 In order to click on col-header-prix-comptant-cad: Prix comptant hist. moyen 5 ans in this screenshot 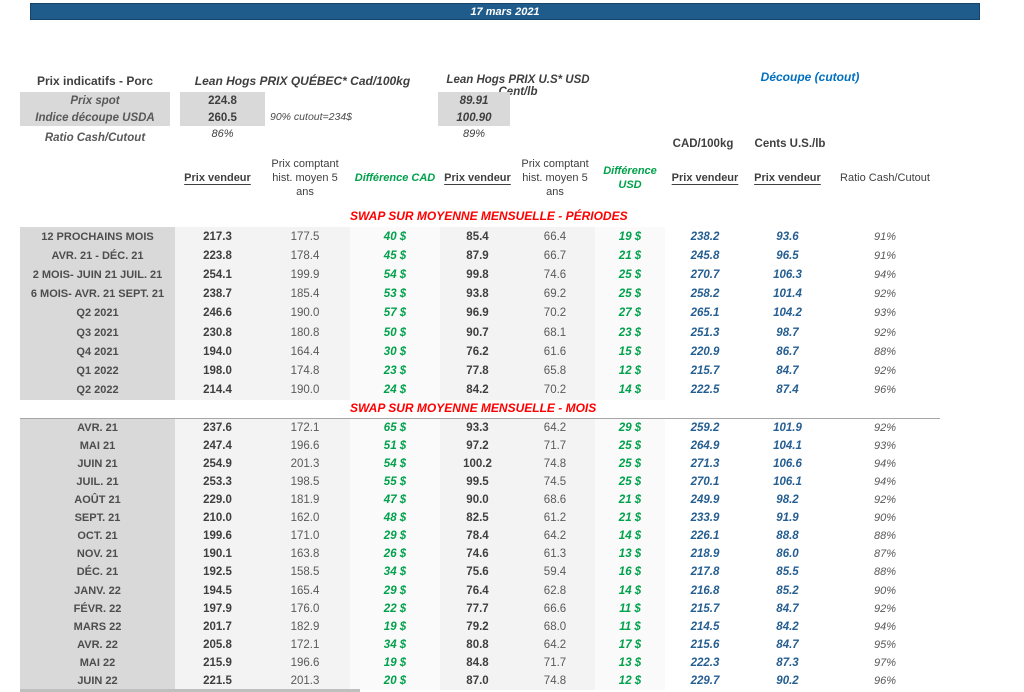, I will do `click(305, 178)`.